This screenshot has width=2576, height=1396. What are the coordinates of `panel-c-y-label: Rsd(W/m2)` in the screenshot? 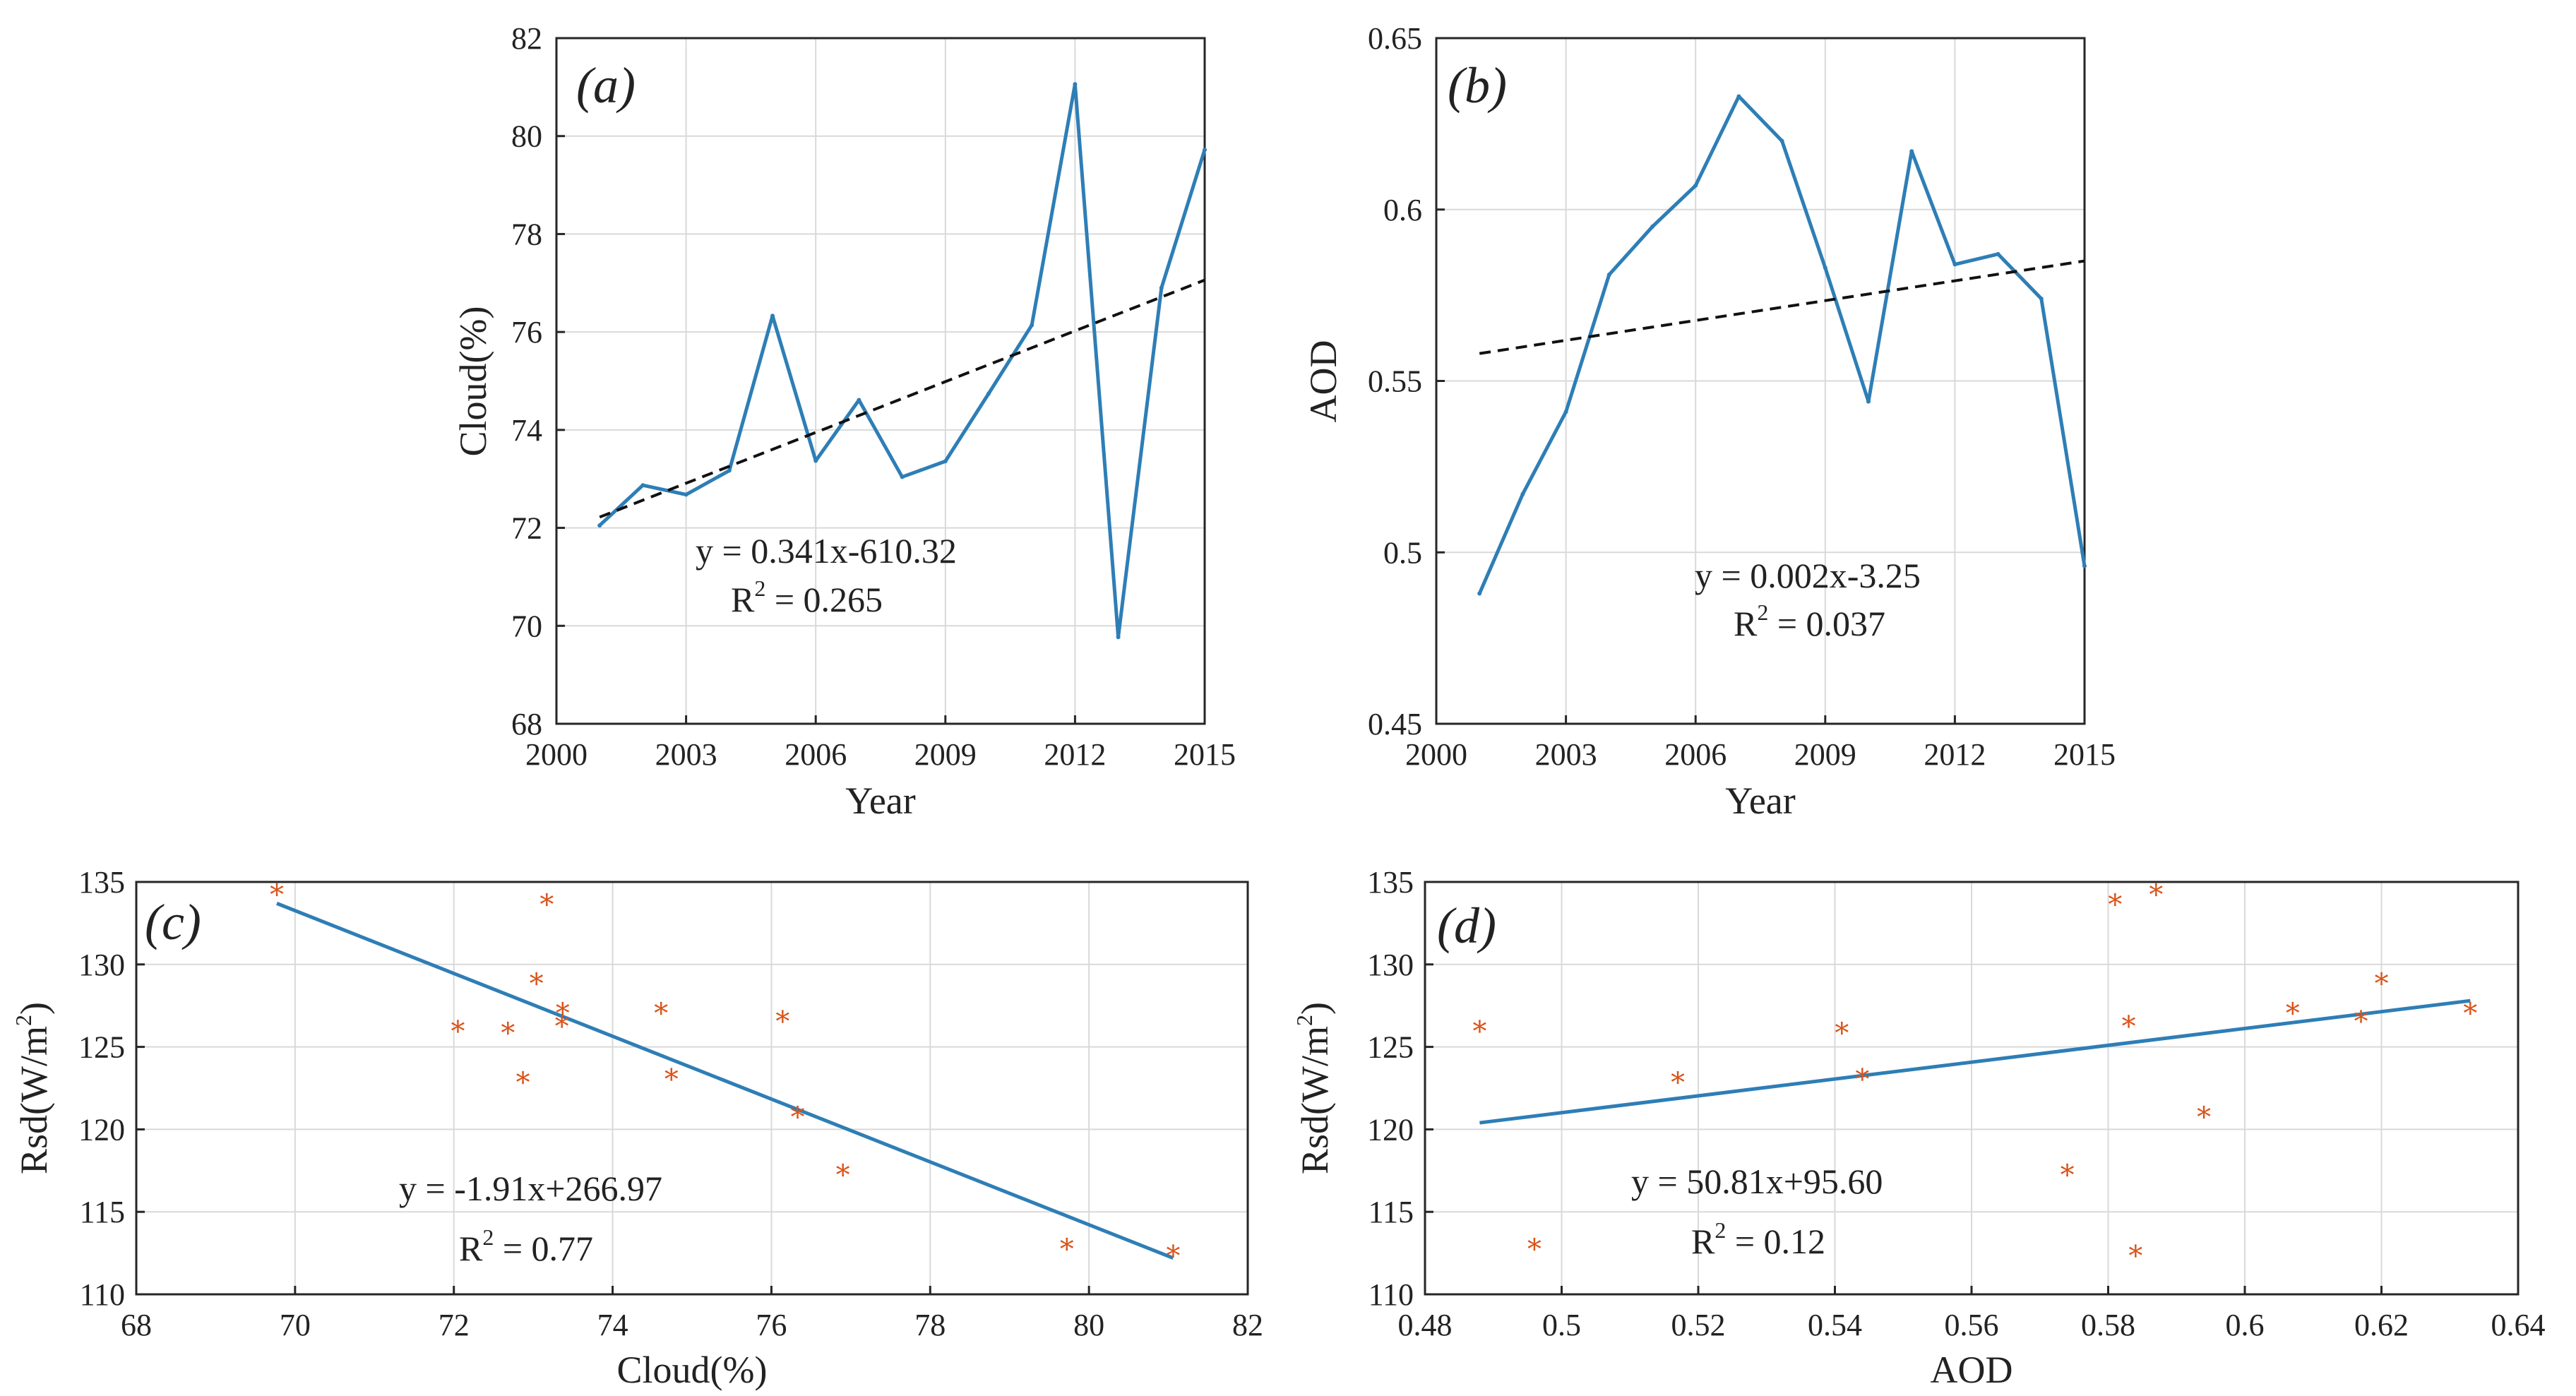 It's located at (33, 1088).